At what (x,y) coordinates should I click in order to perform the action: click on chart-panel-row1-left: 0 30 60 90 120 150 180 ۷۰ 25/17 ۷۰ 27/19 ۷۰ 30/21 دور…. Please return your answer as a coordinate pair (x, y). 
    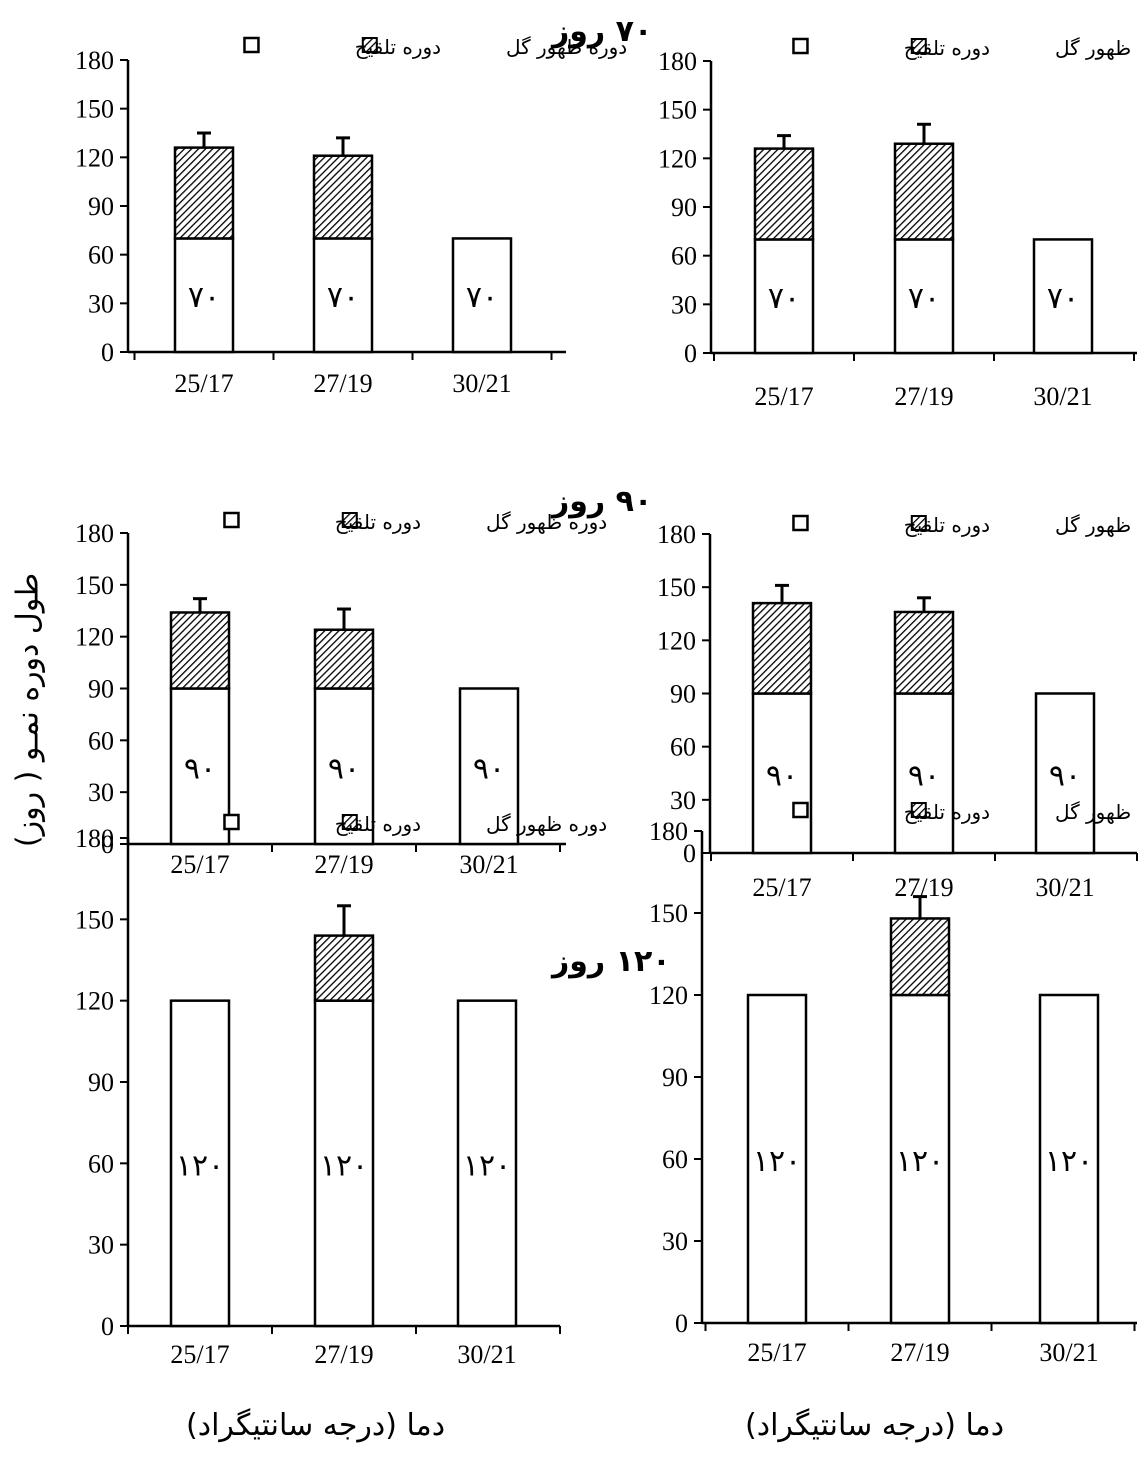
    Looking at the image, I should click on (351, 216).